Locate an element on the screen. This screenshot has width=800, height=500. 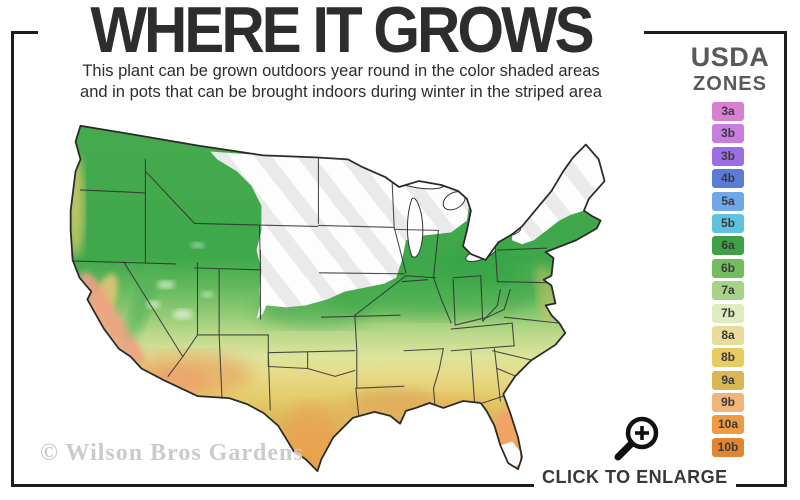
zone-swatch-10b: 10b is located at coordinates (728, 447).